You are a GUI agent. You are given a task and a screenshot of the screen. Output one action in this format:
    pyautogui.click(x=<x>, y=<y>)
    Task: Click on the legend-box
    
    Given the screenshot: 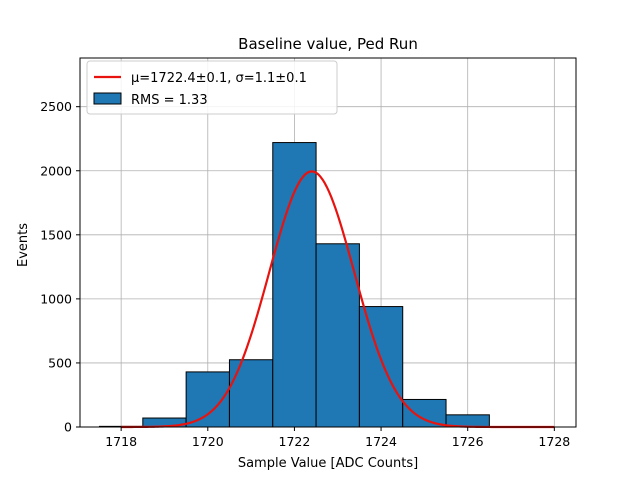 What is the action you would take?
    pyautogui.click(x=212, y=87)
    